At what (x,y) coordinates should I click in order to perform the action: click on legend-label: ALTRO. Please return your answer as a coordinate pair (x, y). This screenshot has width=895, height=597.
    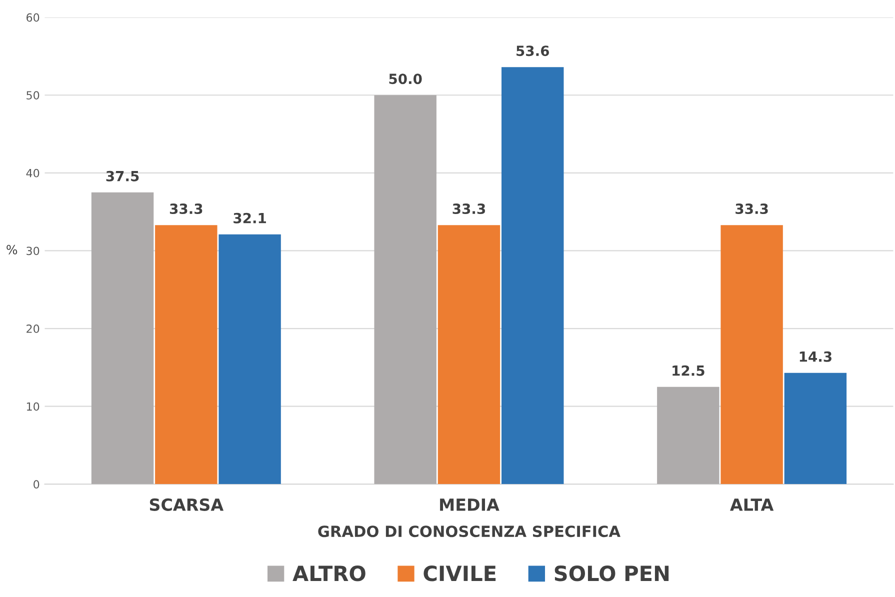
    Looking at the image, I should click on (329, 573).